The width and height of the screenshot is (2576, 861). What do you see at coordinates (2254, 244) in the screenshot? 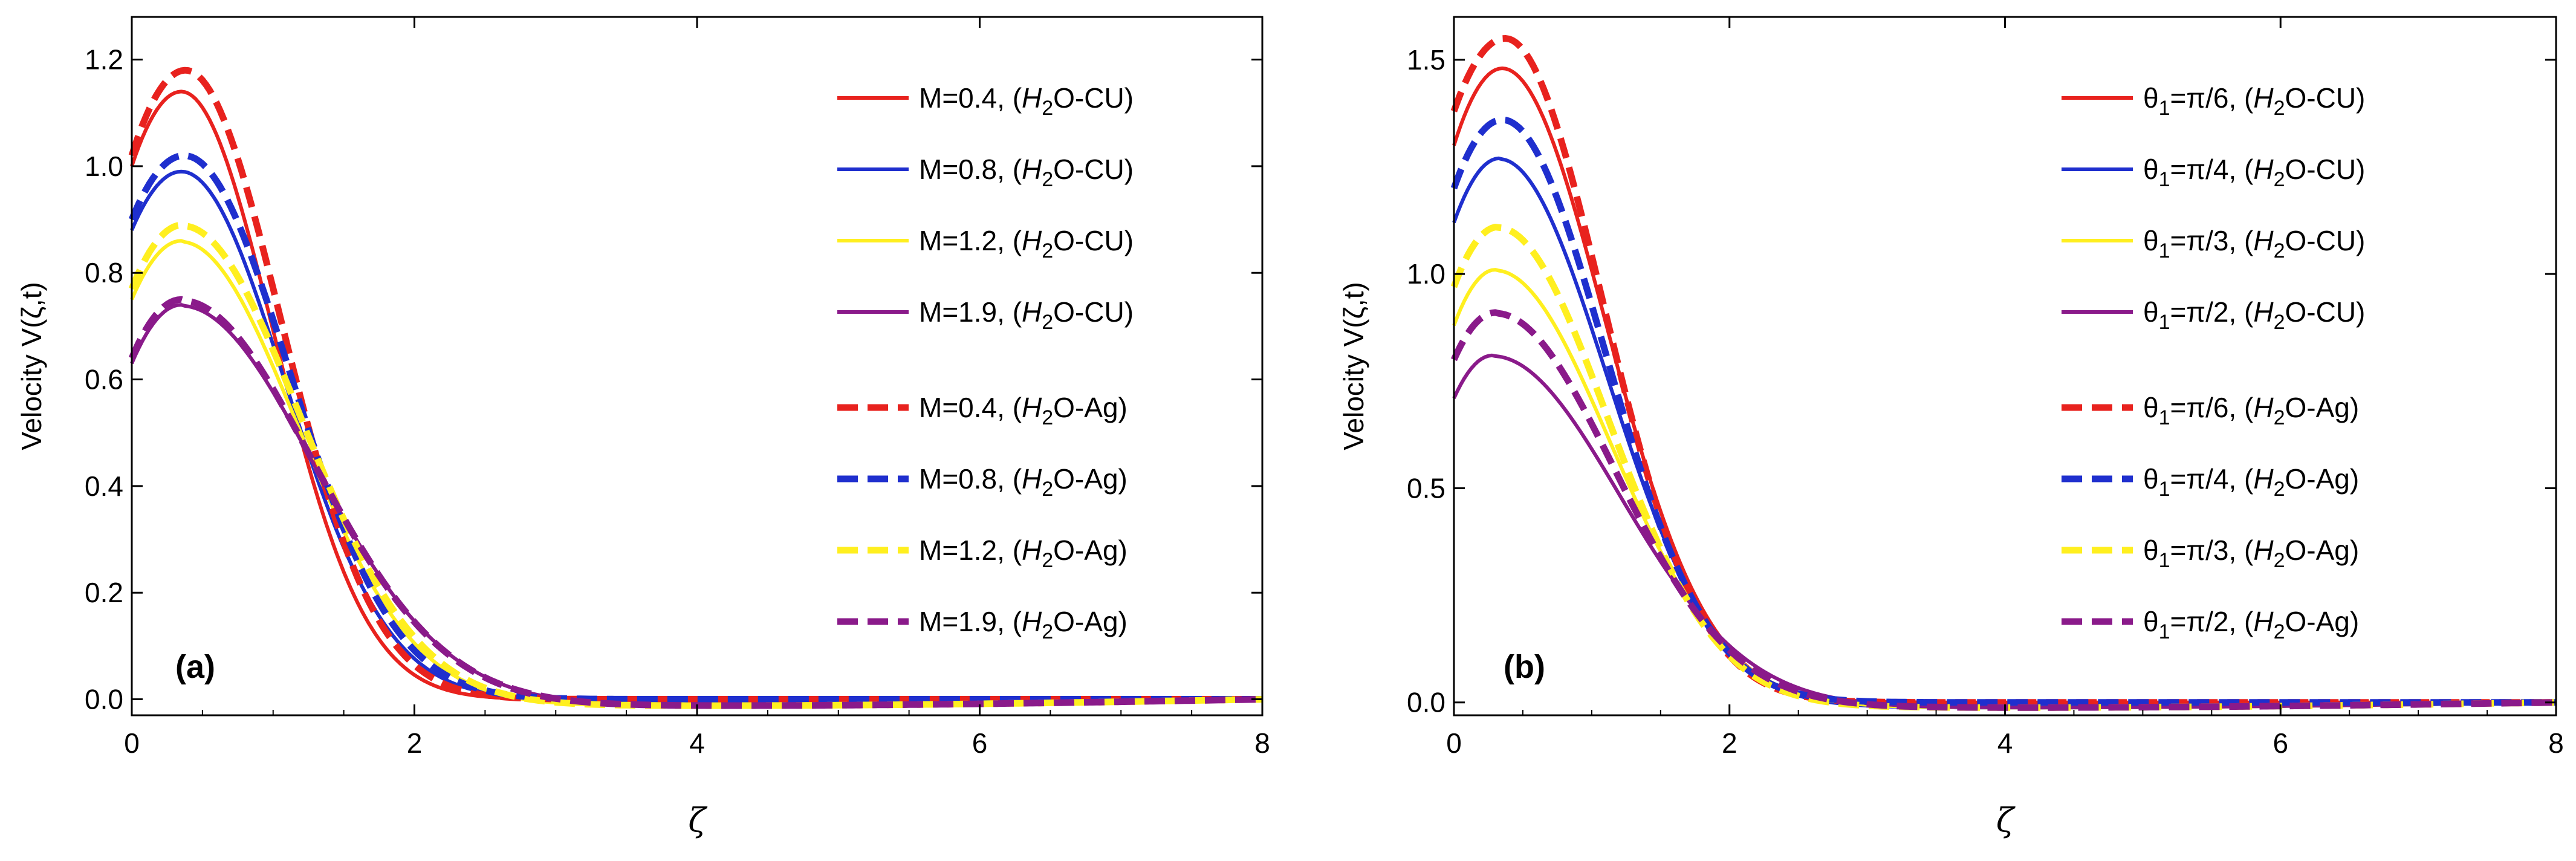
I see `legend-entry-3: θ1=π/3, (H2O-CU)` at bounding box center [2254, 244].